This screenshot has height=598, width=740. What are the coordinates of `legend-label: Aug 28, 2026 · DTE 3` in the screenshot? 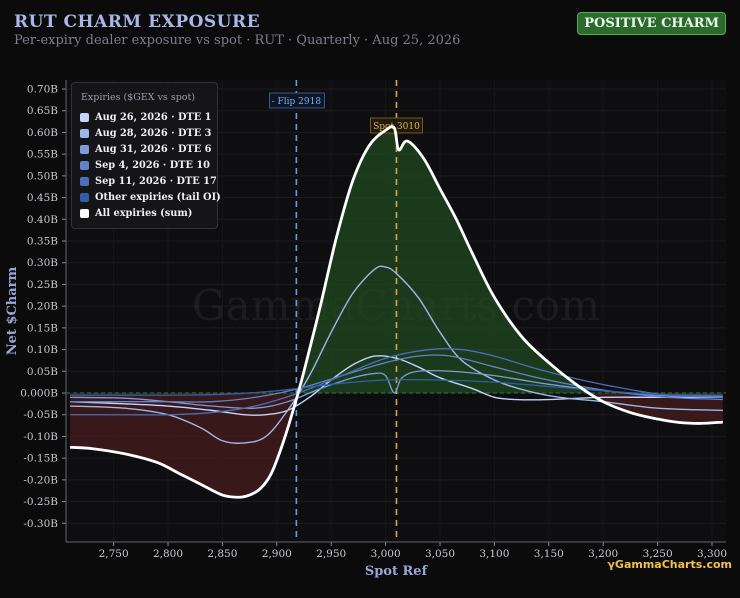 It's located at (153, 133).